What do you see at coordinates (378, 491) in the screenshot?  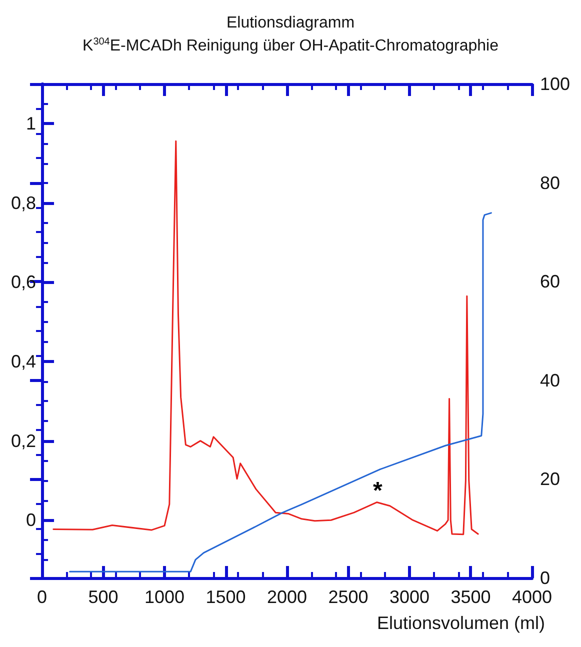 I see `annotation: *` at bounding box center [378, 491].